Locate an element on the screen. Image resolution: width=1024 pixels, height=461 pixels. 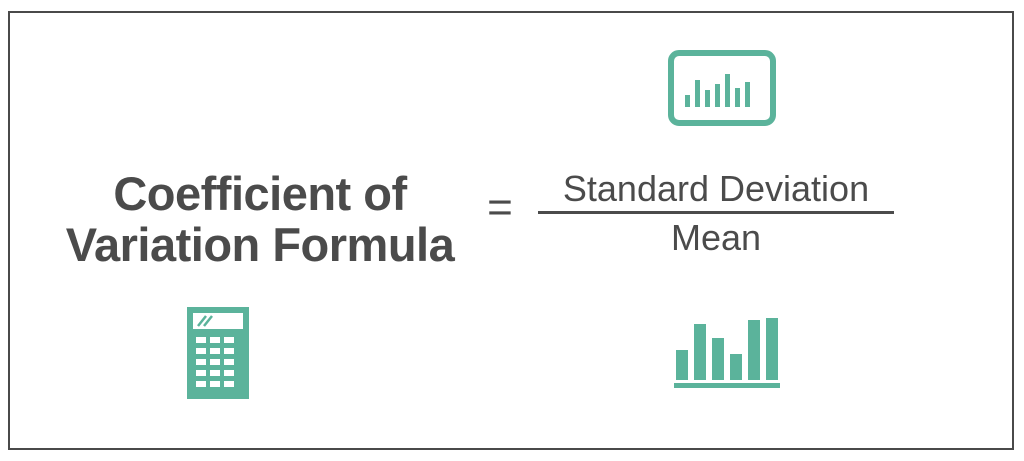
fraction-bar is located at coordinates (716, 212).